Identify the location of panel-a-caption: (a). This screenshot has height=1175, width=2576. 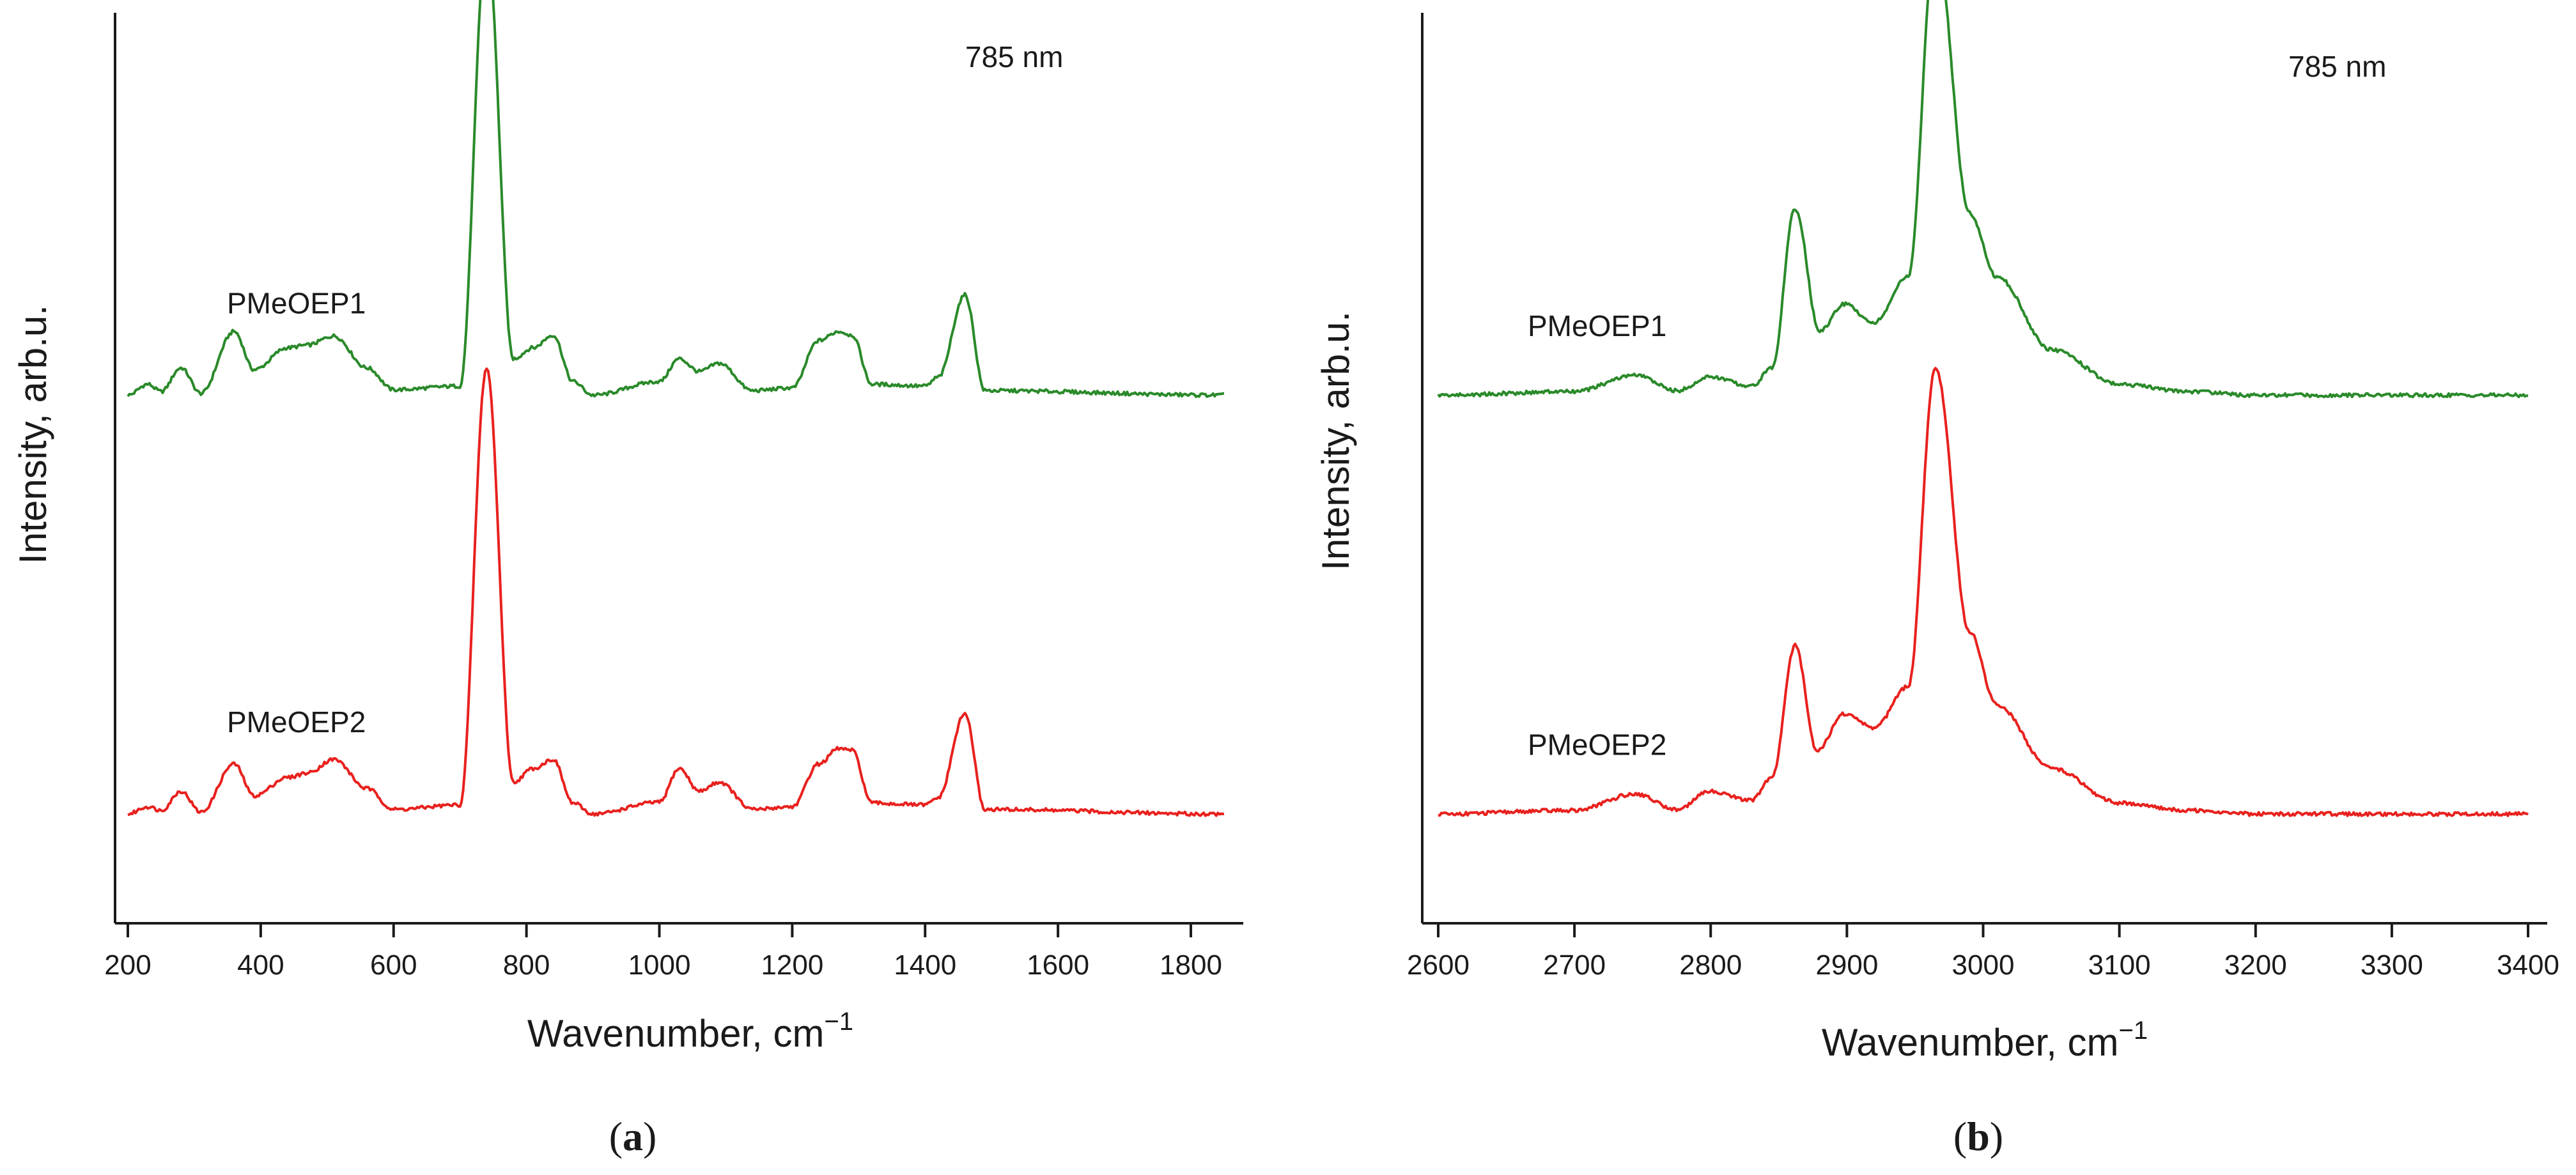
(633, 1137).